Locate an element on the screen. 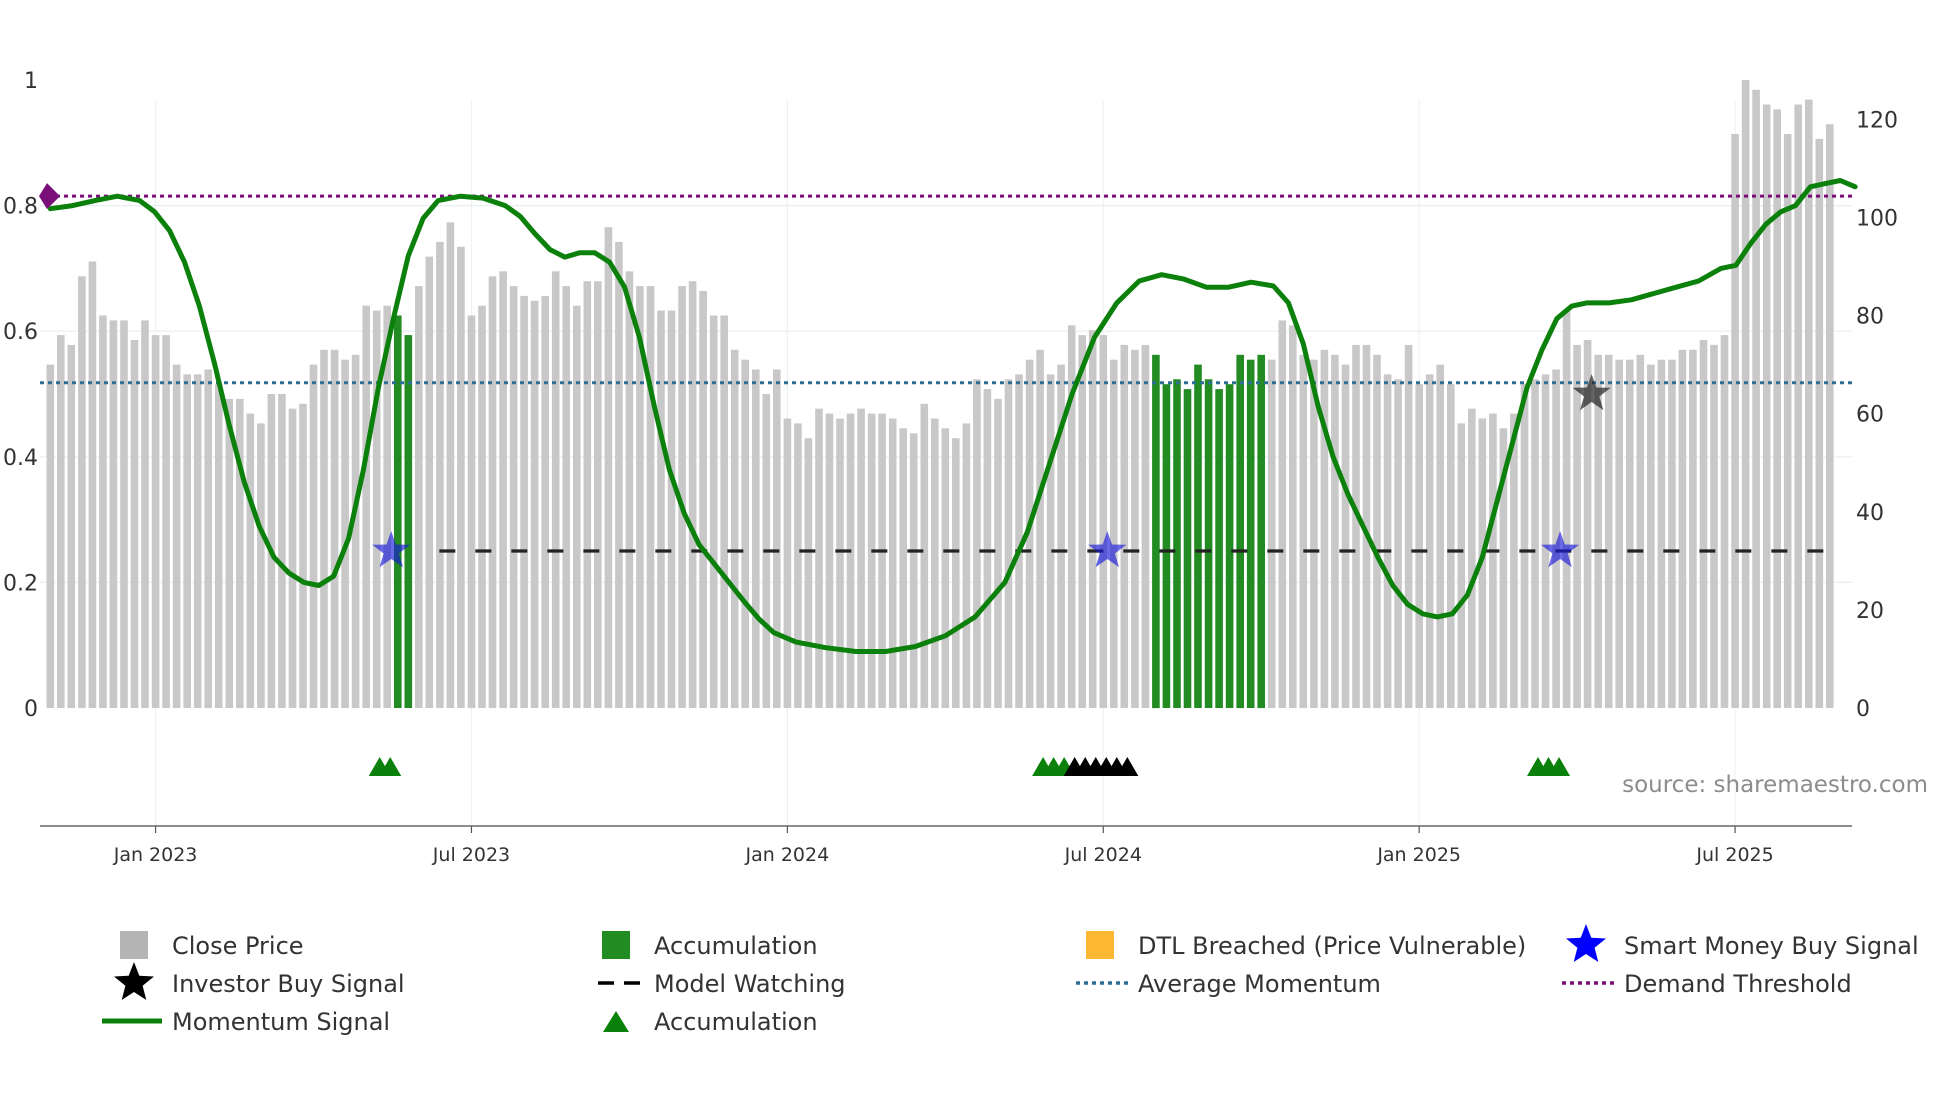  legend-item: Close Price is located at coordinates (212, 945).